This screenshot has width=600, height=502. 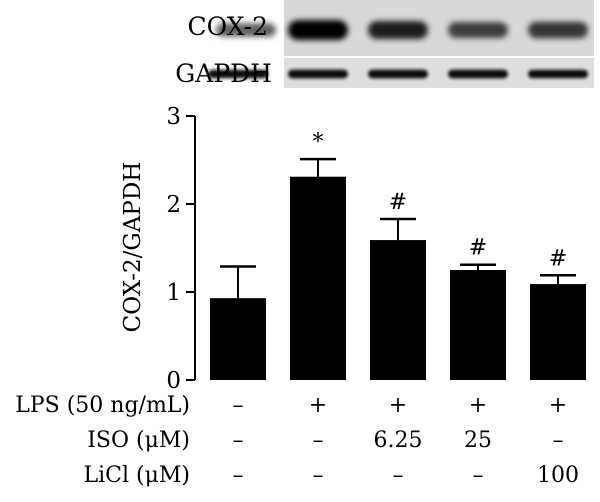 What do you see at coordinates (173, 381) in the screenshot?
I see `y-tick-label: 0` at bounding box center [173, 381].